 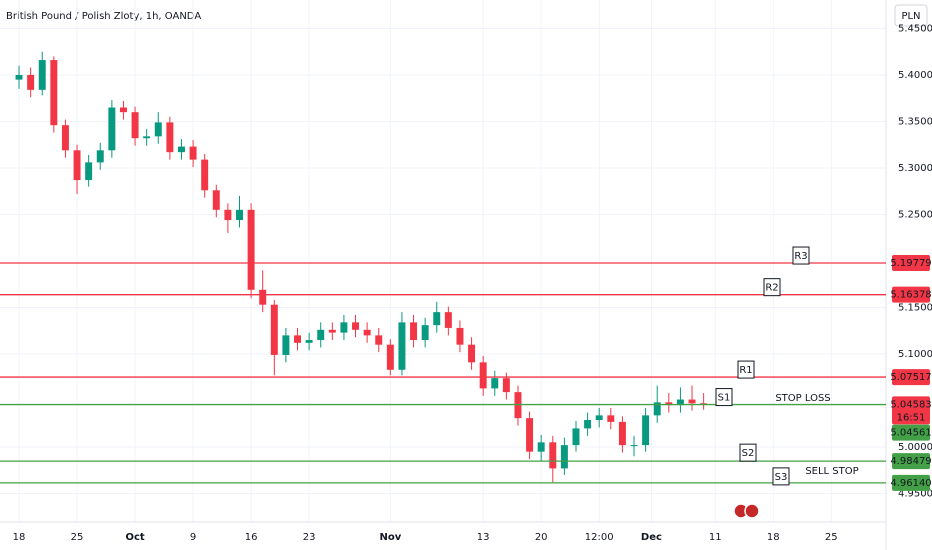 I want to click on x-tick-label: 12:00, so click(x=599, y=537).